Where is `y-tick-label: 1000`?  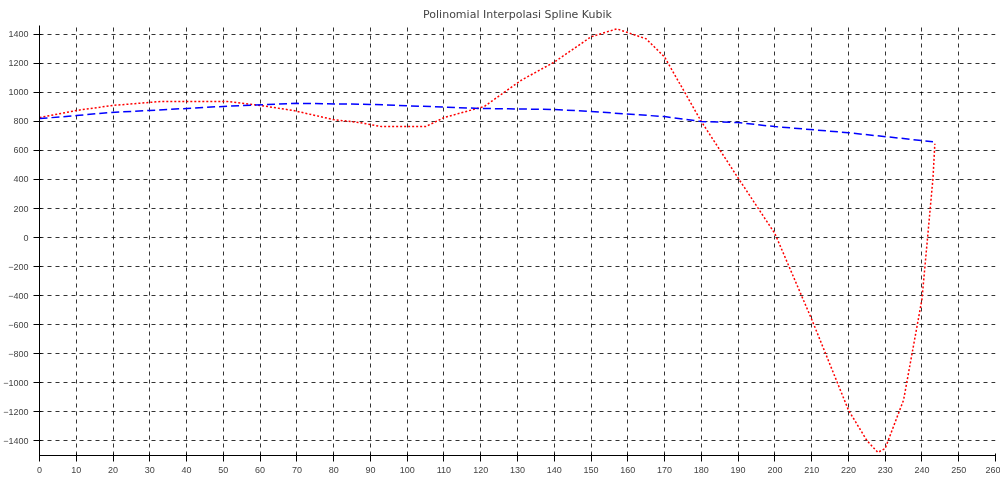 y-tick-label: 1000 is located at coordinates (18, 92).